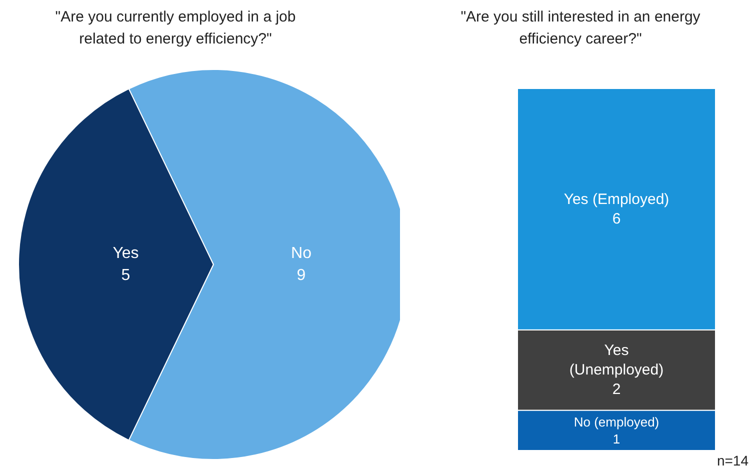  What do you see at coordinates (301, 275) in the screenshot?
I see `data-label: 9` at bounding box center [301, 275].